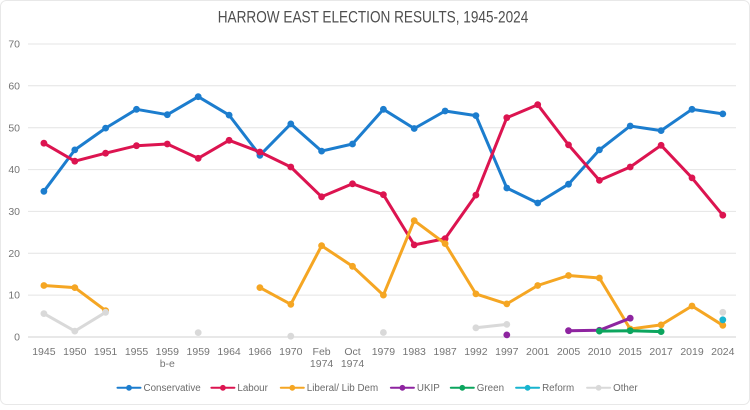  I want to click on svg-text: 60, so click(14, 86).